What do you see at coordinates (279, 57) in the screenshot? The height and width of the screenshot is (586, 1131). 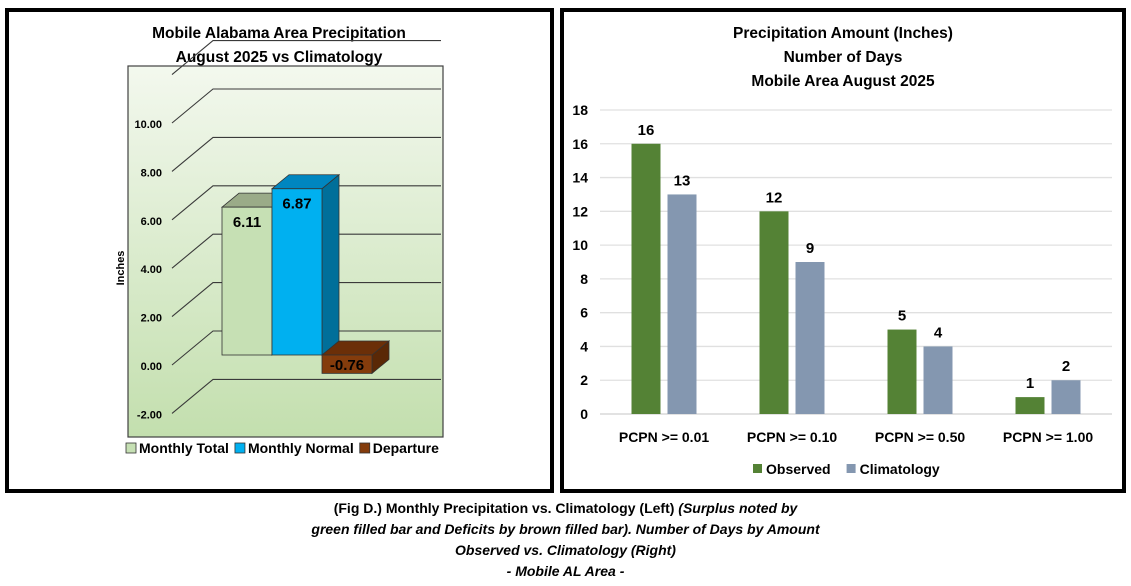 I see `left-chart-title-line2: August 2025 vs Climatology` at bounding box center [279, 57].